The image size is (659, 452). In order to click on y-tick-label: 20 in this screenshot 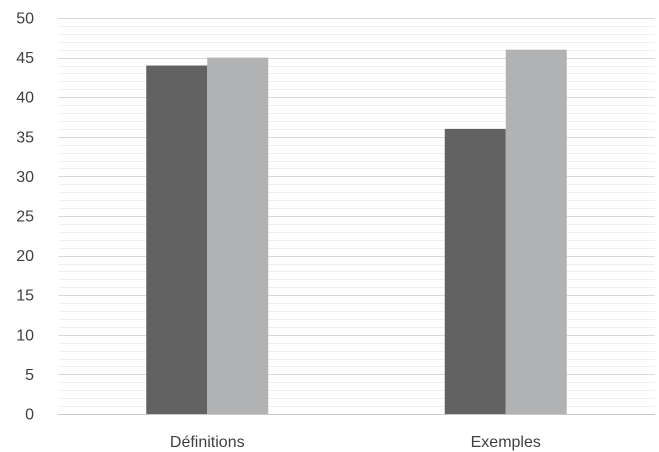, I will do `click(25, 256)`.